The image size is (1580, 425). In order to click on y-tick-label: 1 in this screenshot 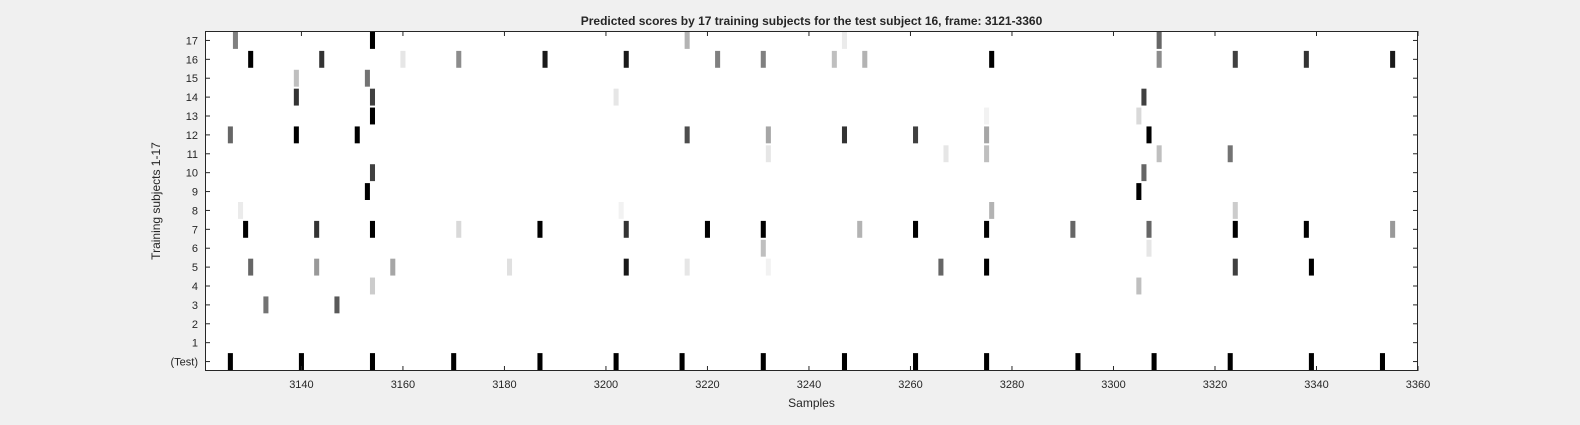, I will do `click(195, 344)`.